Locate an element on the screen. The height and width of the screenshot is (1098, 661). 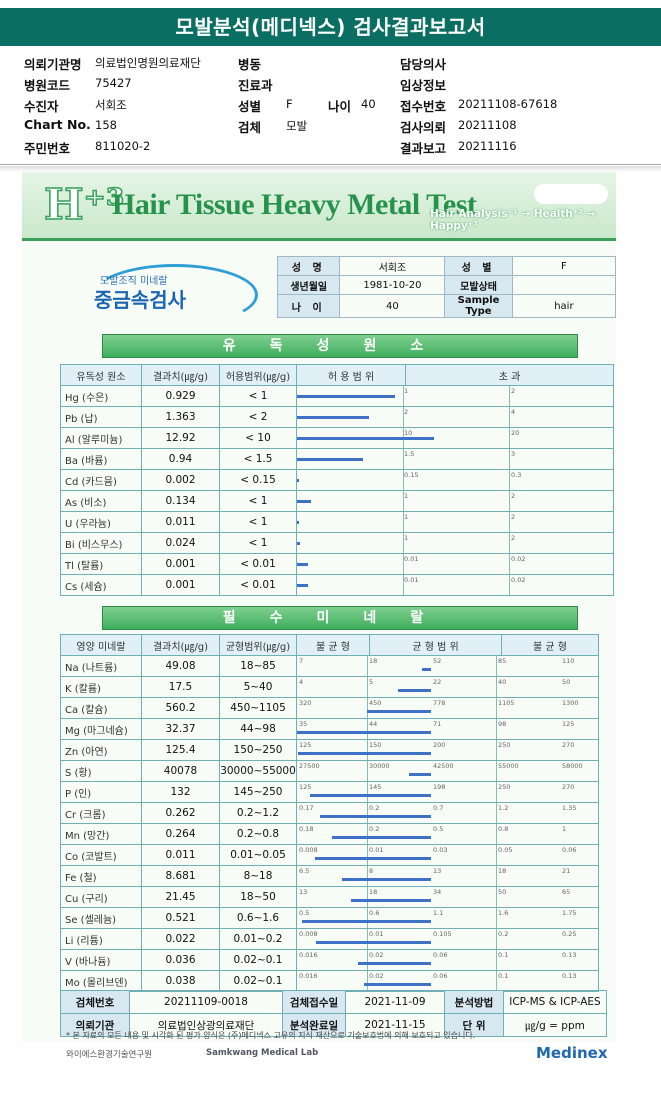
result-value: 0.002 is located at coordinates (180, 480).